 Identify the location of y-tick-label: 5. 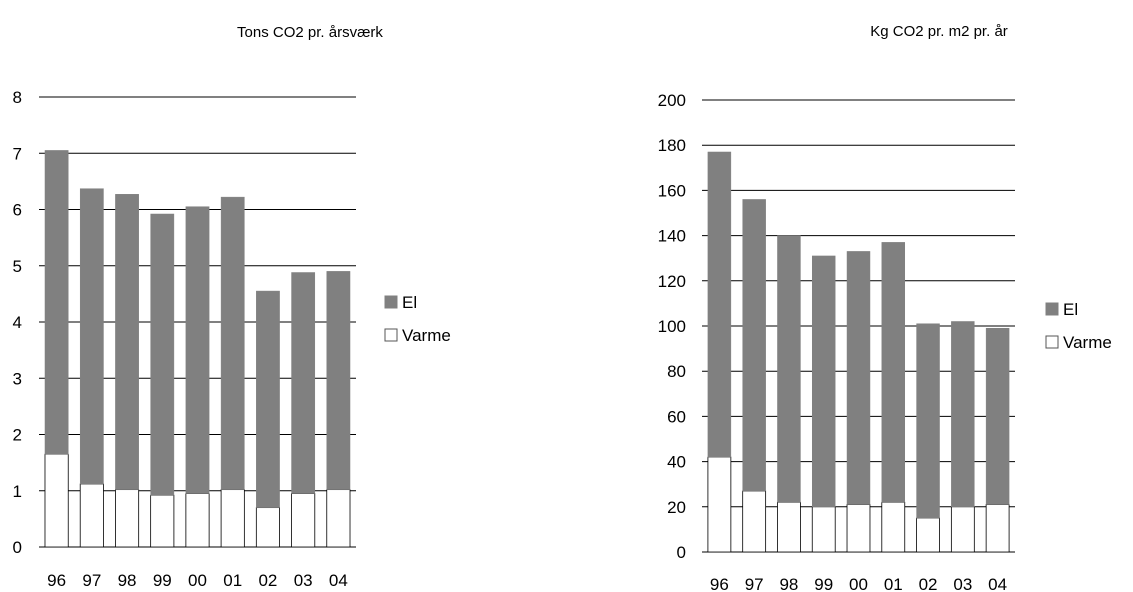
(17, 266).